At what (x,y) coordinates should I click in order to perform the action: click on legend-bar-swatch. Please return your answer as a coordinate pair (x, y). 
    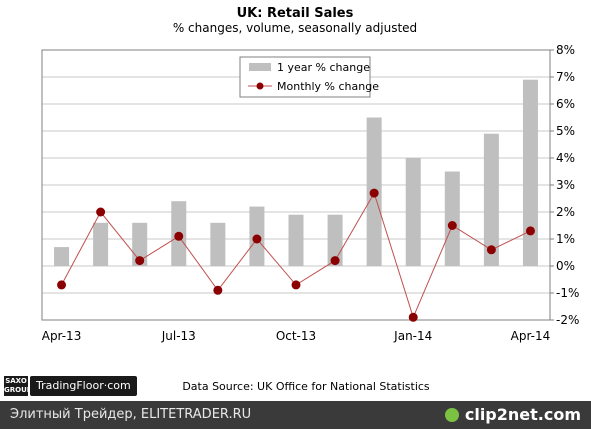
    Looking at the image, I should click on (260, 67).